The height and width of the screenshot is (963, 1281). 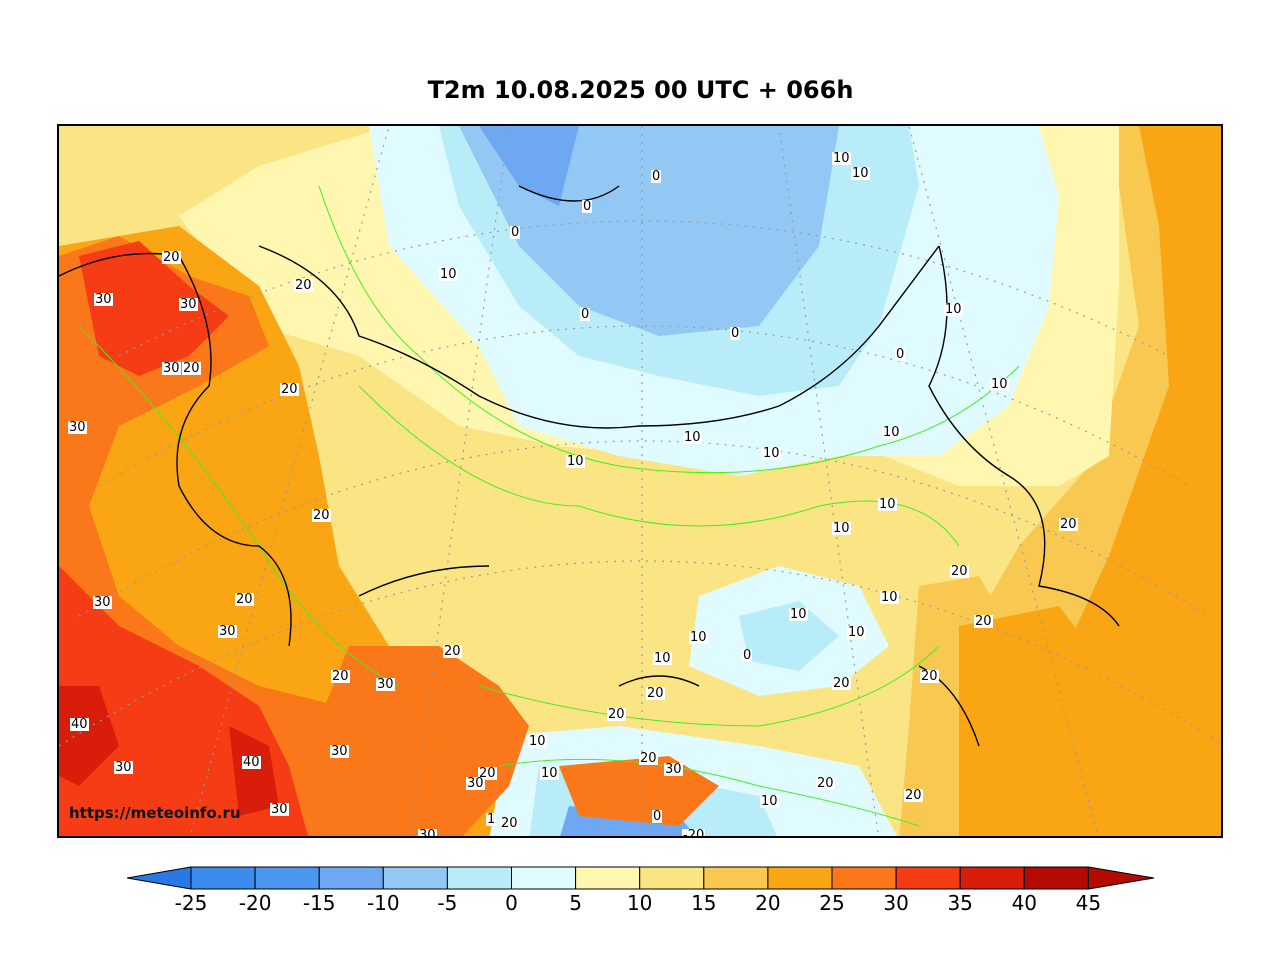 I want to click on watermark: https://meteoinfo.ru, so click(x=155, y=813).